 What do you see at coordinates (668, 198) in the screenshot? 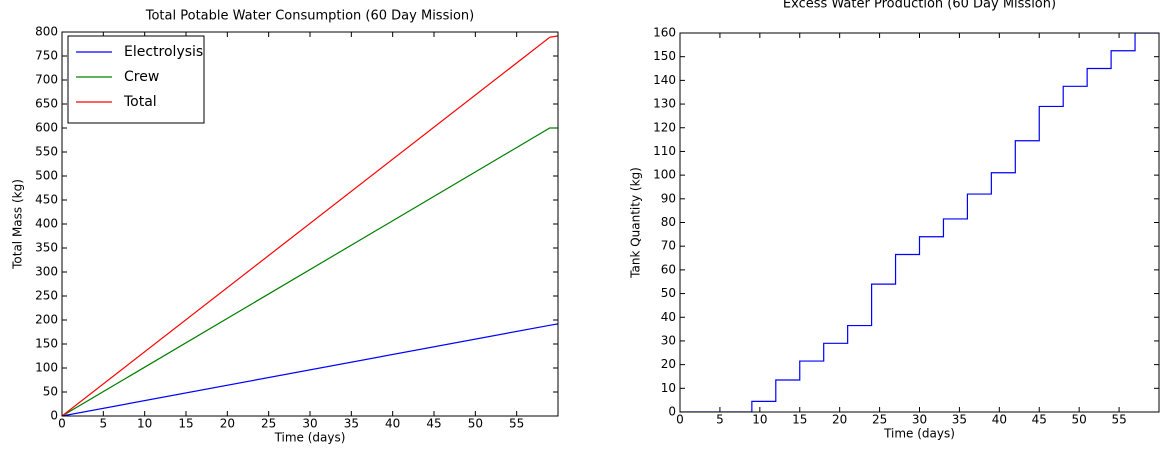
I see `y-tick-label: 90` at bounding box center [668, 198].